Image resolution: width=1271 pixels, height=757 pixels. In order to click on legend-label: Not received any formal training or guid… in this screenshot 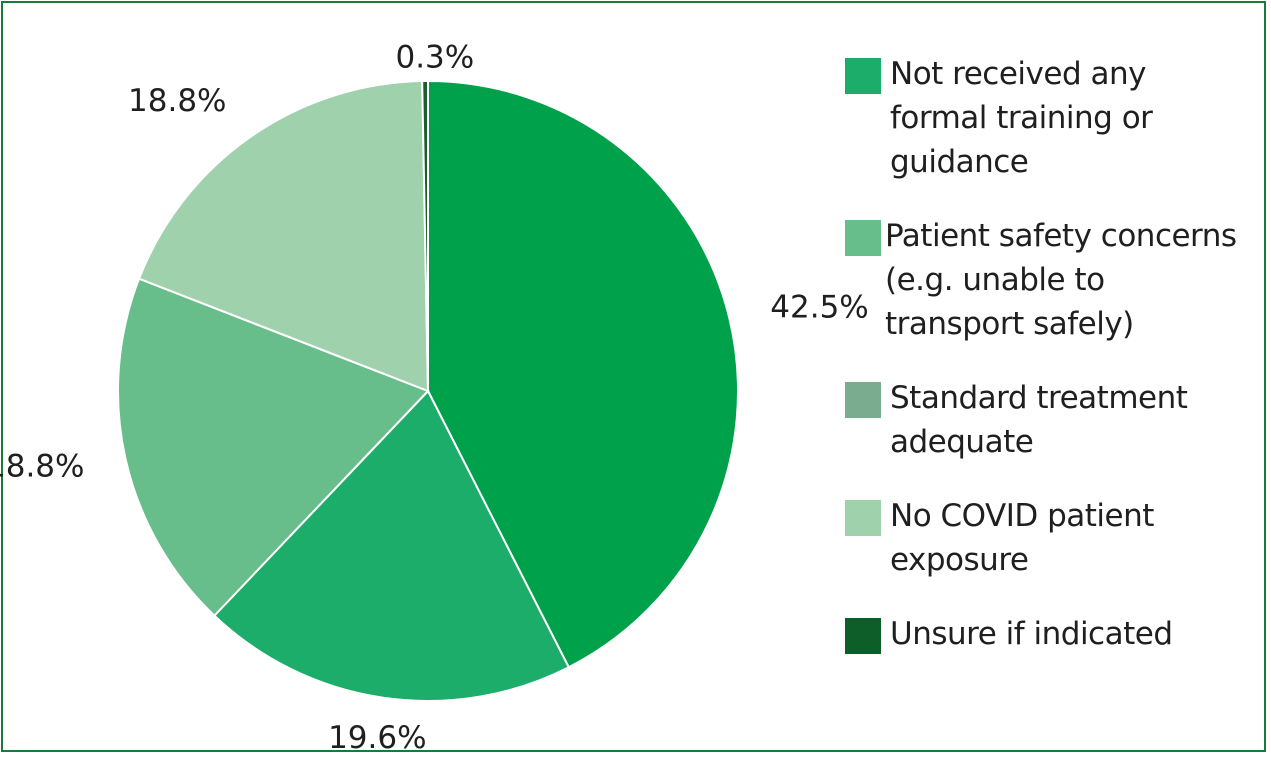, I will do `click(1021, 118)`.